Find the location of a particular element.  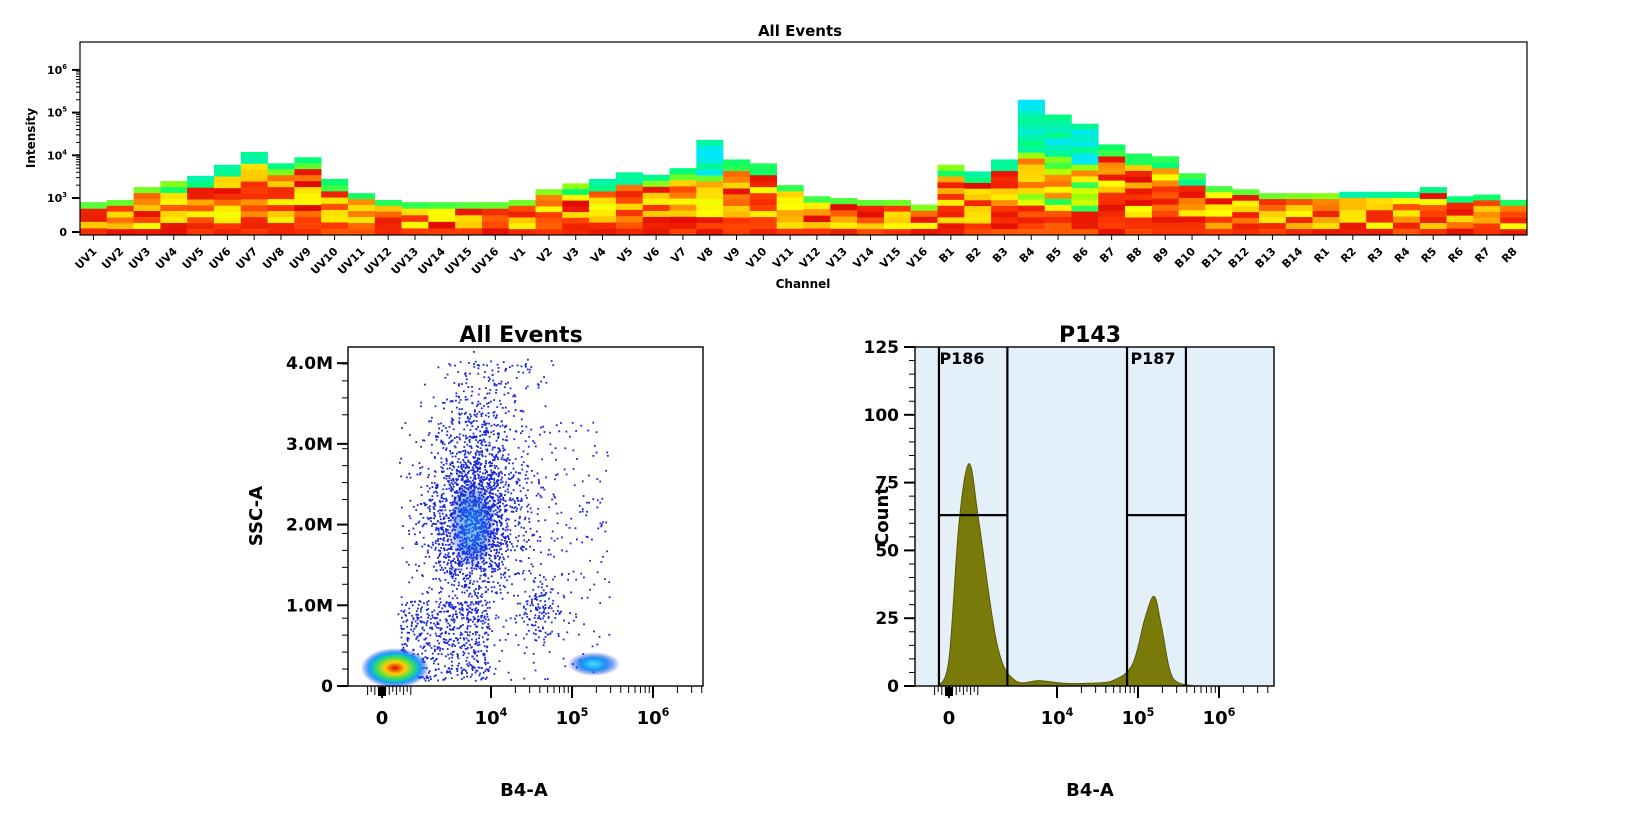

spectrum-x-tick-label: UV15 is located at coordinates (458, 261).